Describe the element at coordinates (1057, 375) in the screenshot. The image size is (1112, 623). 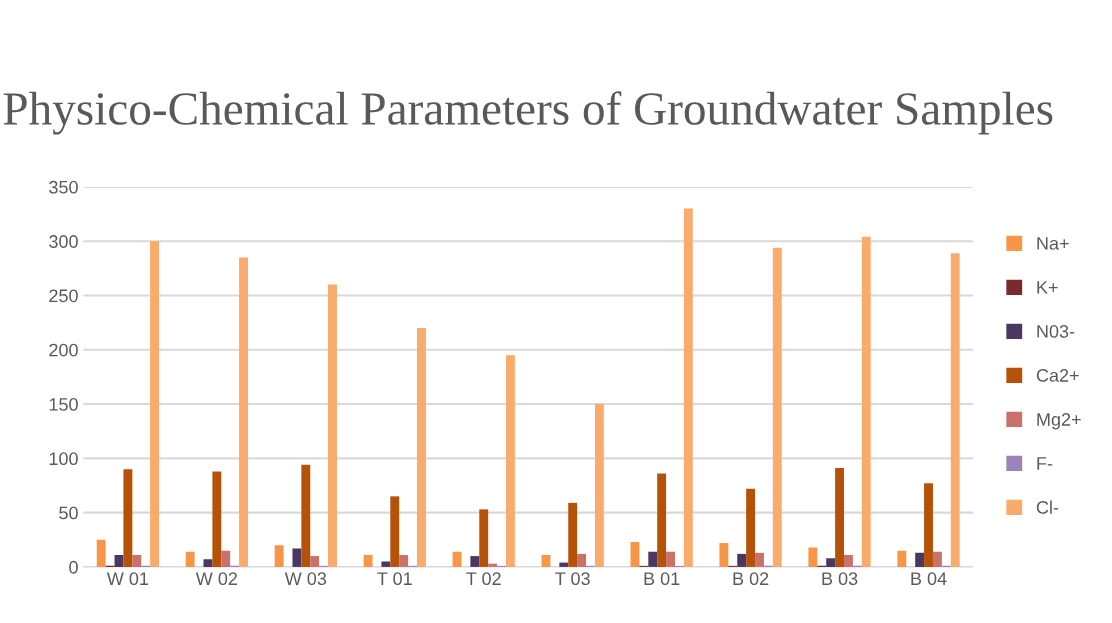
I see `legend-label: Ca2+` at that location.